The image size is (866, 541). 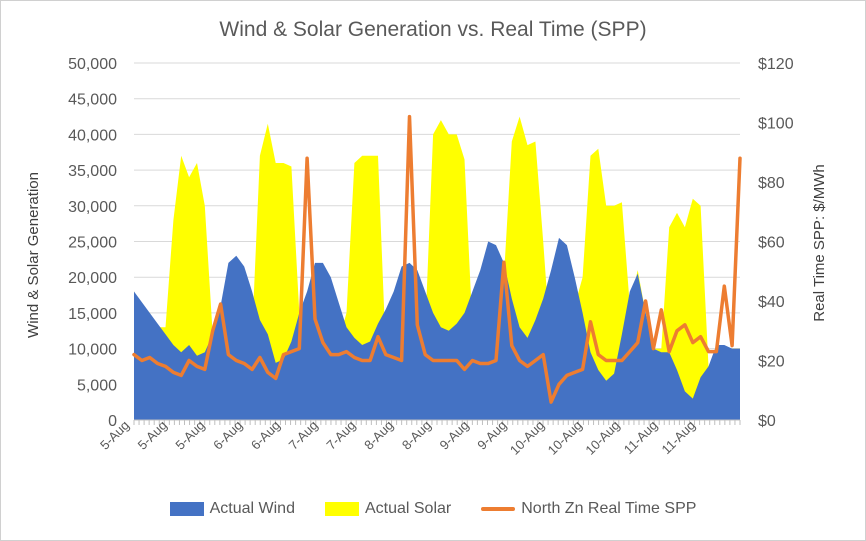 What do you see at coordinates (92, 350) in the screenshot?
I see `left-tick-label: 10,000` at bounding box center [92, 350].